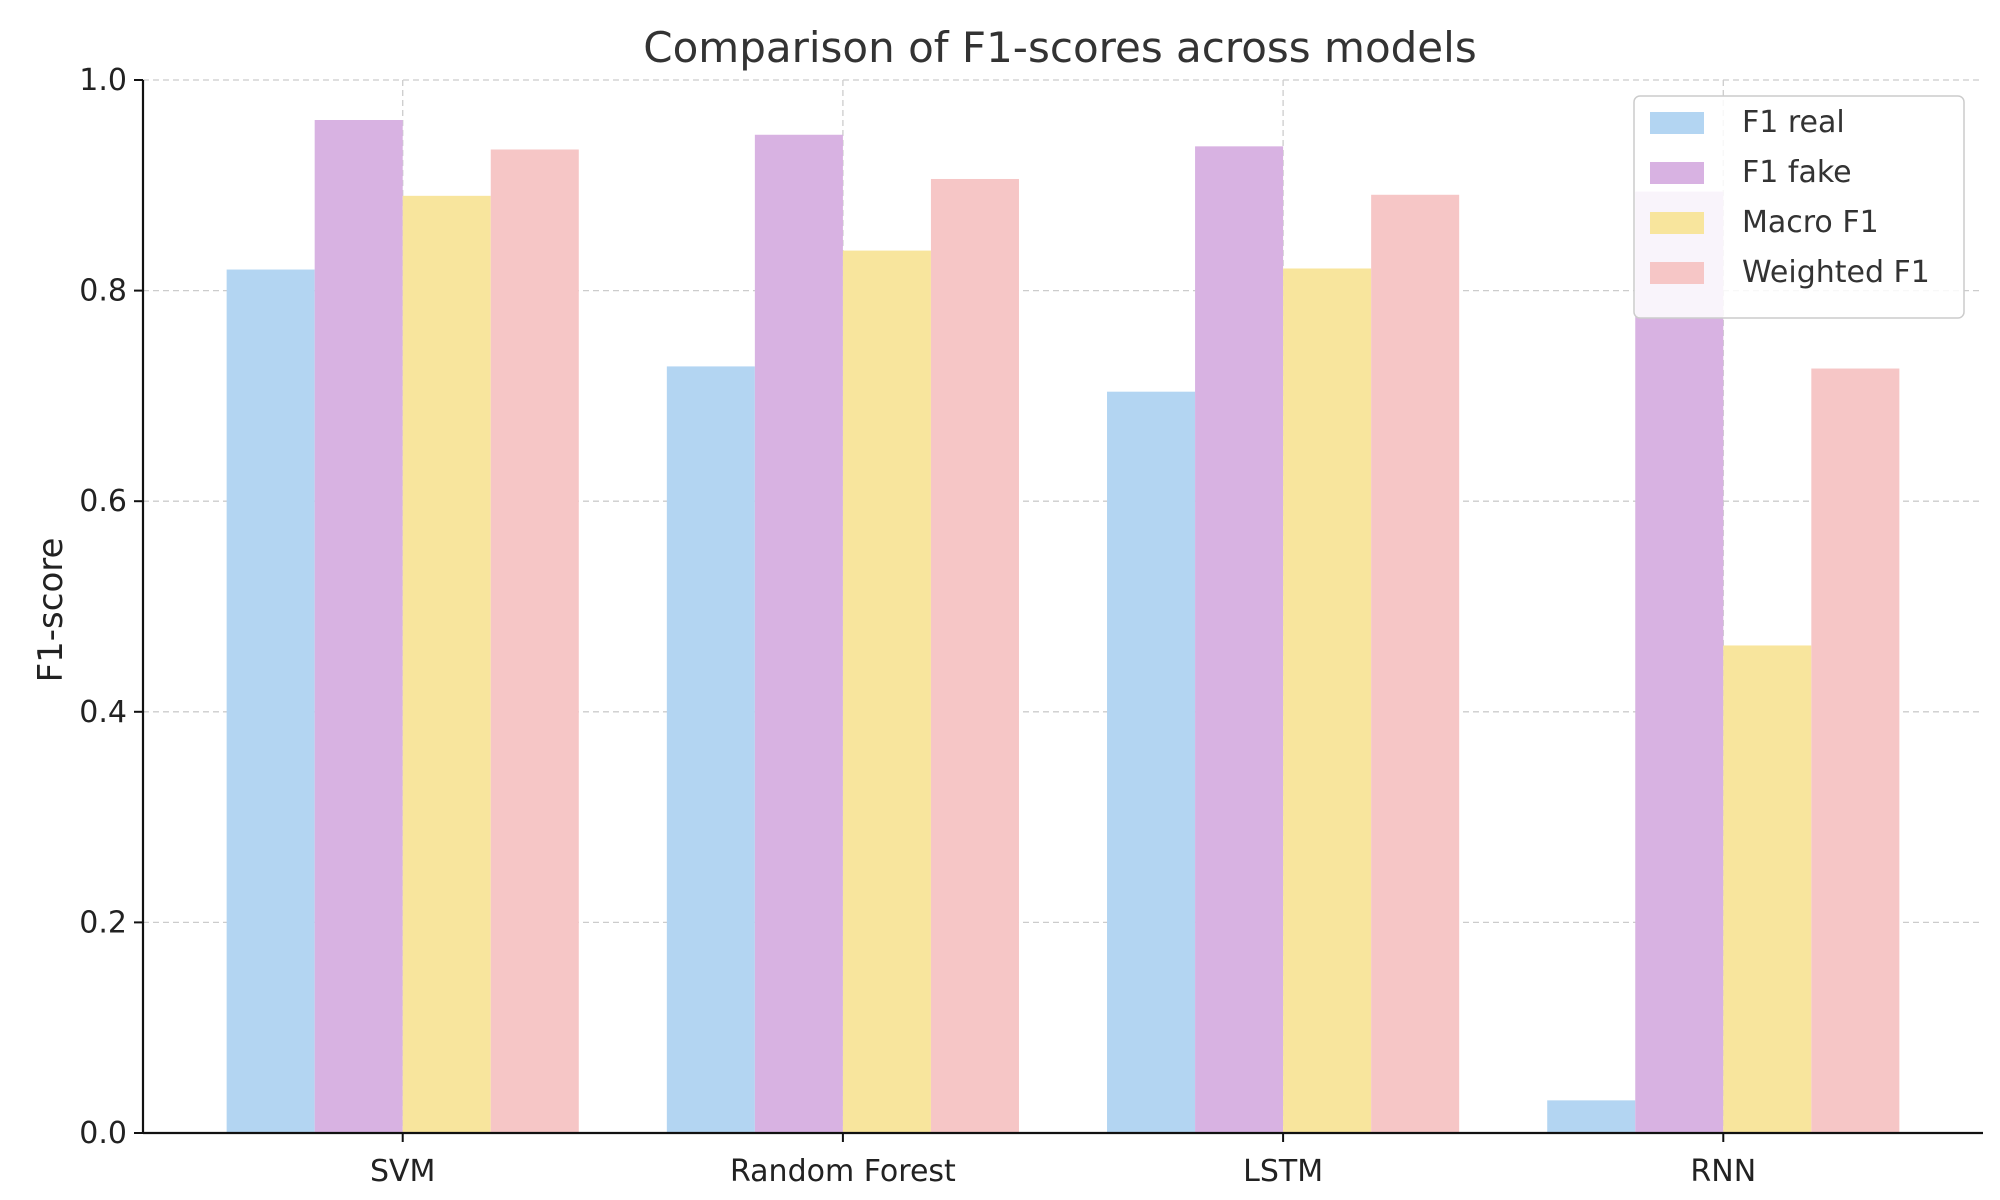  I want to click on legend-box, so click(1799, 207).